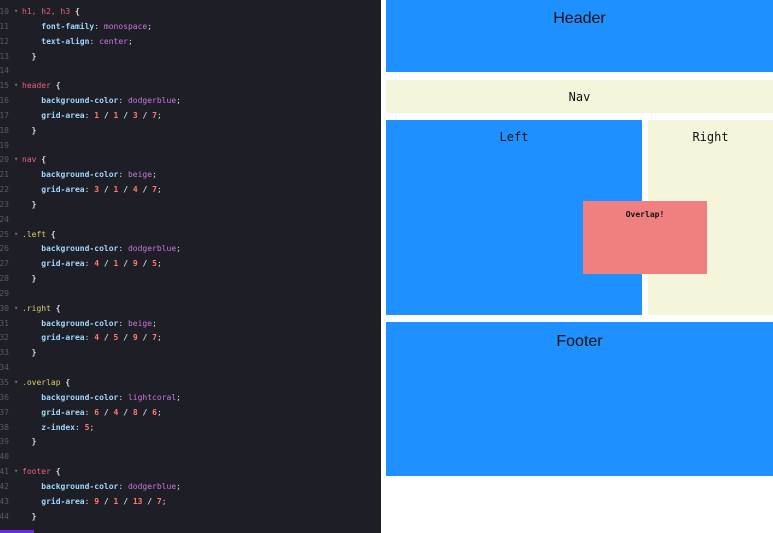  I want to click on code-text: grid-area: 6 / 4 / 8 / 6;, so click(92, 412).